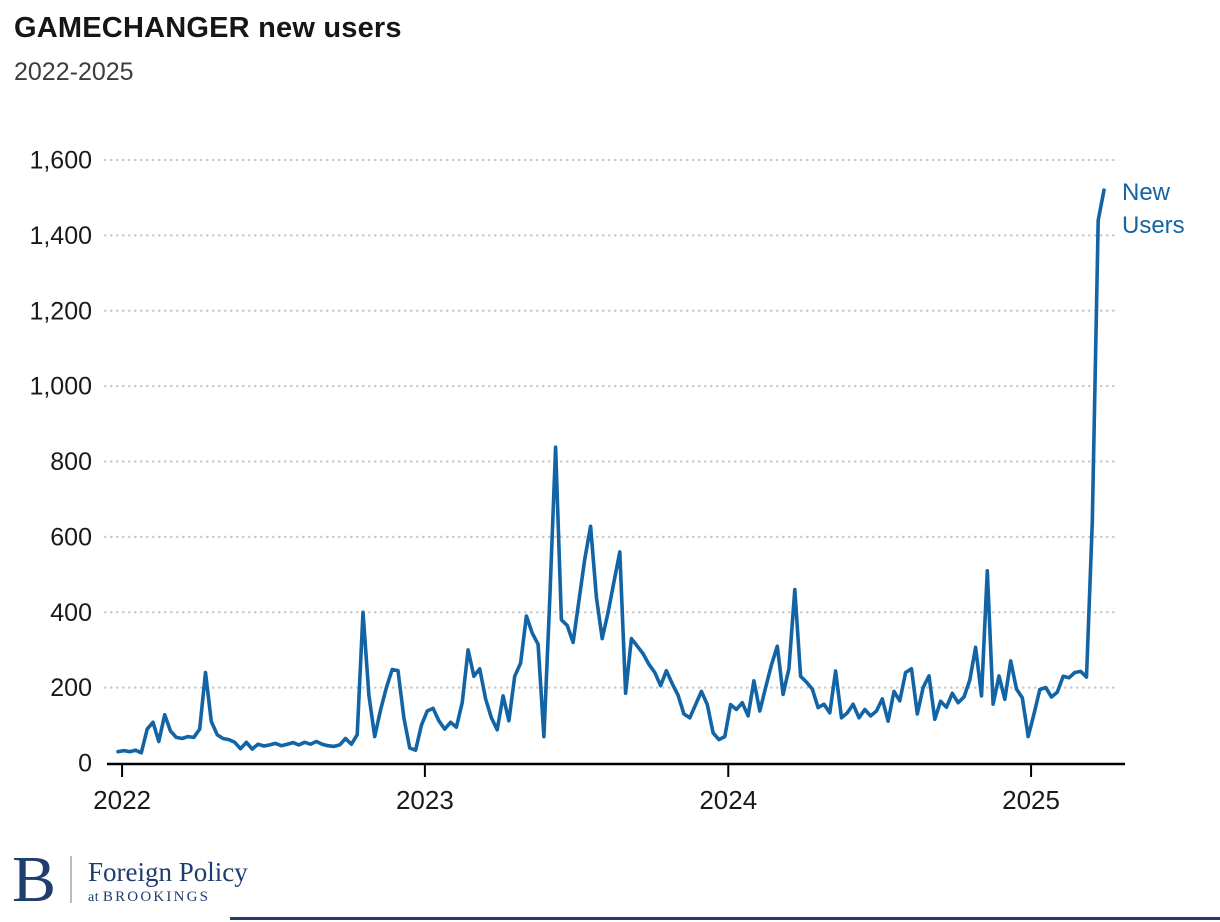 This screenshot has width=1220, height=922. I want to click on brand-subtitle: at BROOKINGS, so click(168, 897).